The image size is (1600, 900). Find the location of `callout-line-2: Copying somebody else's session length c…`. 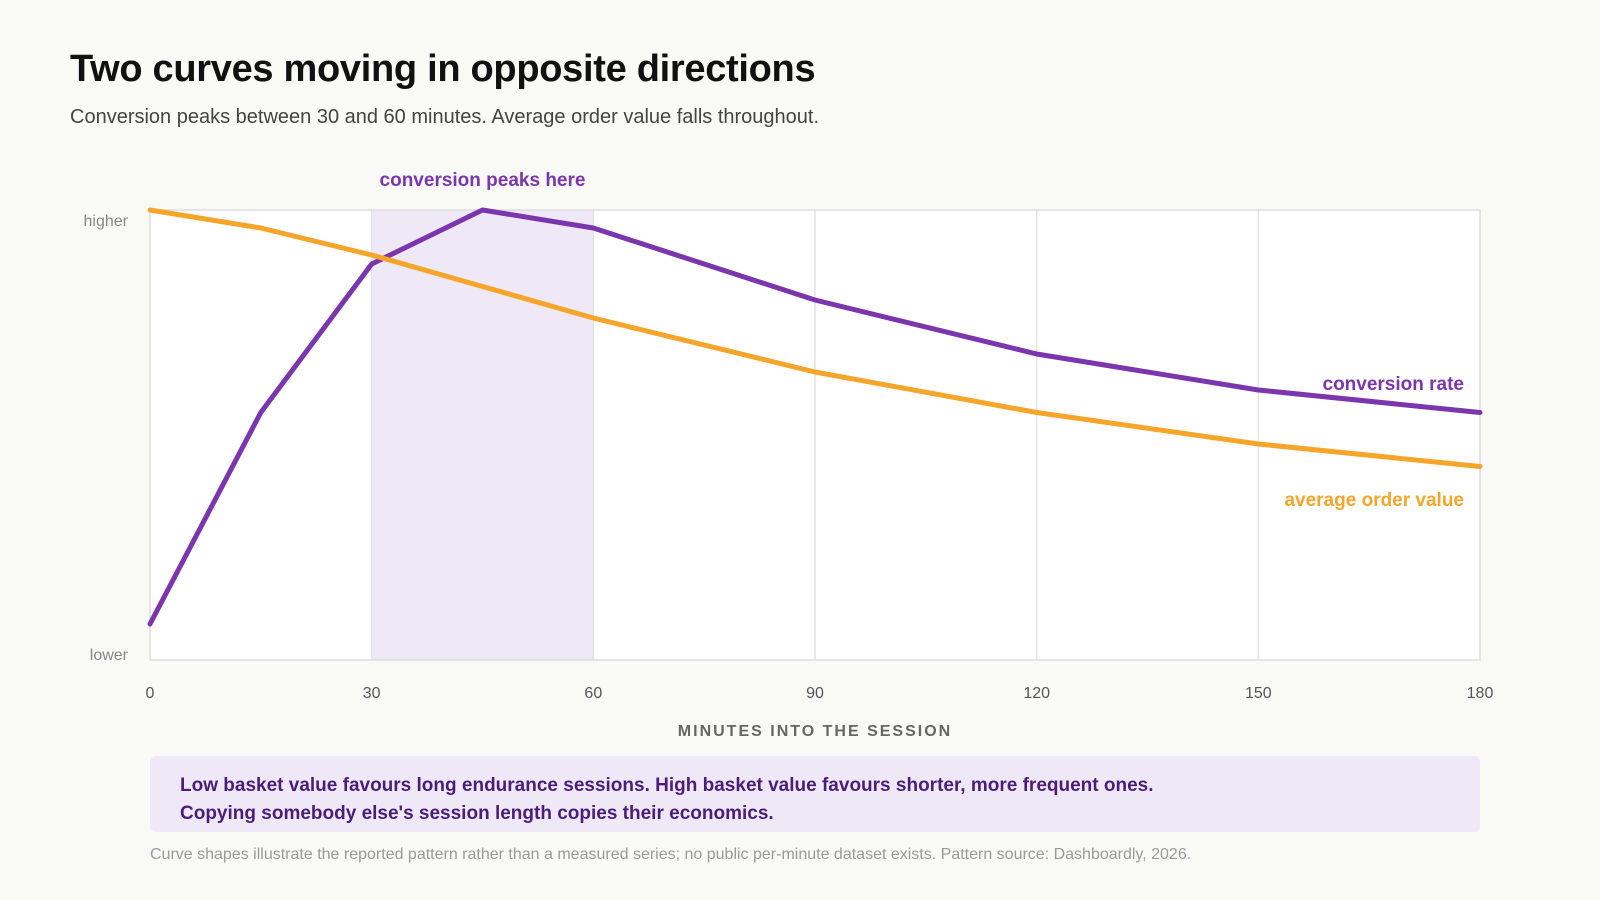

callout-line-2: Copying somebody else's session length c… is located at coordinates (477, 813).